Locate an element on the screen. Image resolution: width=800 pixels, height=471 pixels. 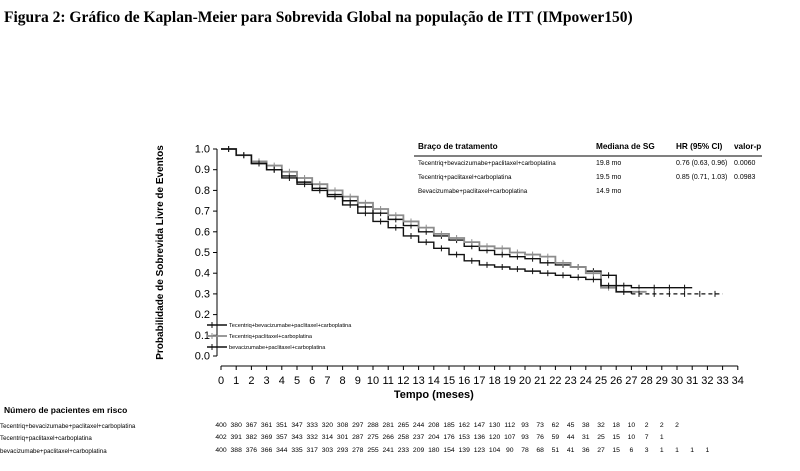
y-tick-label: 0.1 is located at coordinates (202, 336).